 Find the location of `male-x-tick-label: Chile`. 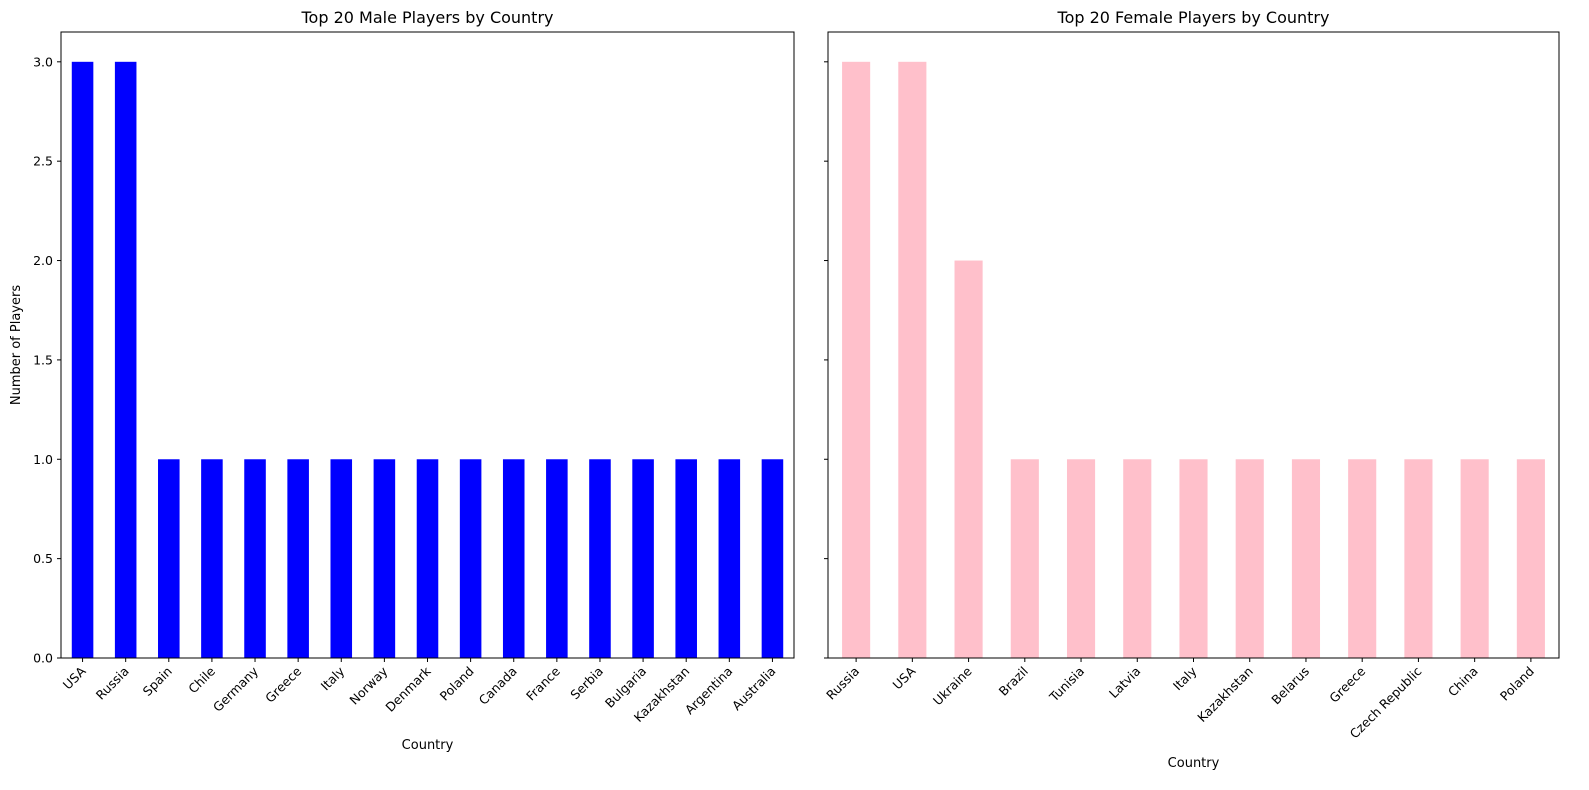

male-x-tick-label: Chile is located at coordinates (201, 679).